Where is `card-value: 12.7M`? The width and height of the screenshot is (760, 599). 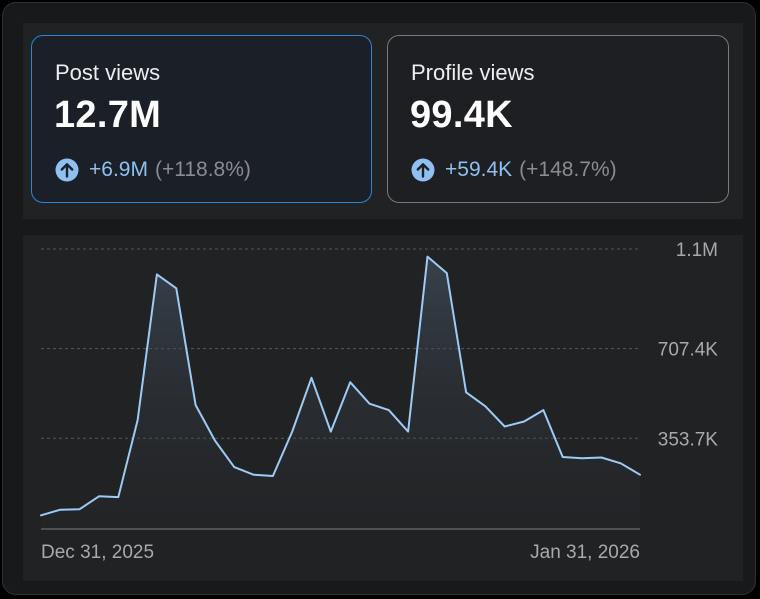
card-value: 12.7M is located at coordinates (108, 115).